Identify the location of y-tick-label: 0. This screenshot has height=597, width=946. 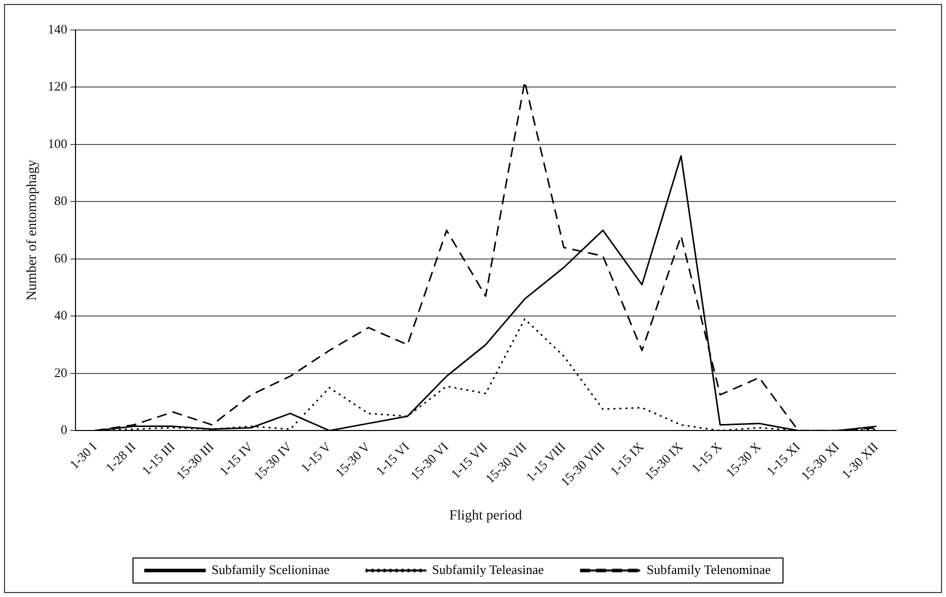
(64, 430).